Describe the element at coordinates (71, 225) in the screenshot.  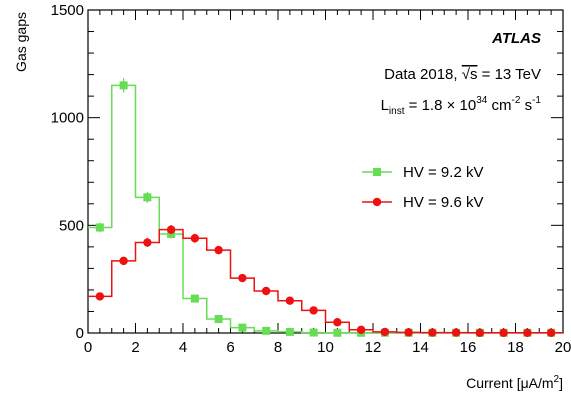
I see `y-tick-label: 500` at that location.